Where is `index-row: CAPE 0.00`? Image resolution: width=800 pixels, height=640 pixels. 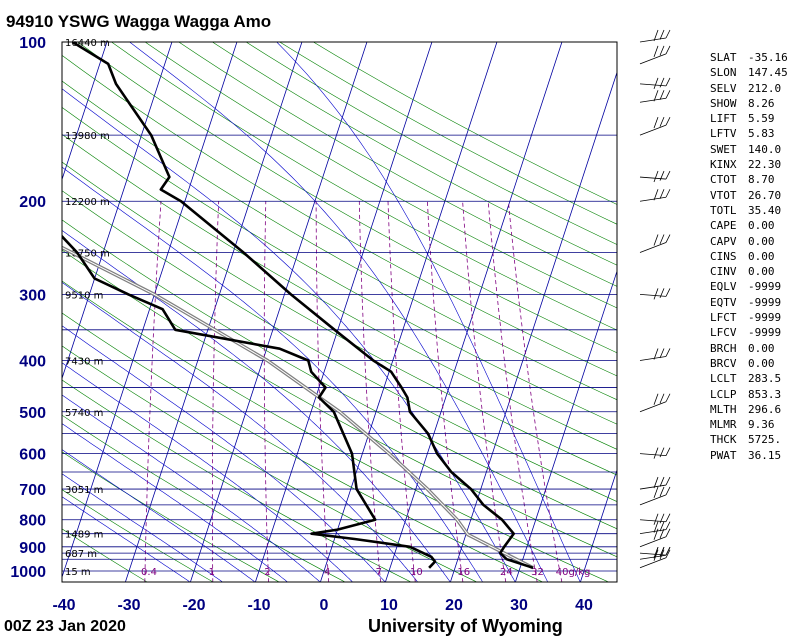
index-row: CAPE 0.00 is located at coordinates (749, 225).